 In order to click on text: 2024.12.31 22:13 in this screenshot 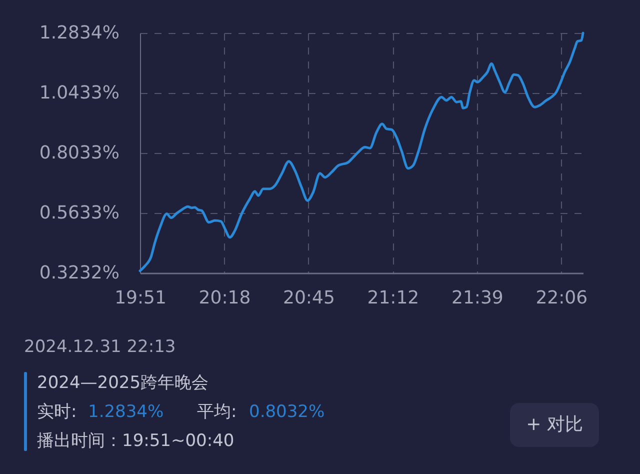, I will do `click(100, 347)`.